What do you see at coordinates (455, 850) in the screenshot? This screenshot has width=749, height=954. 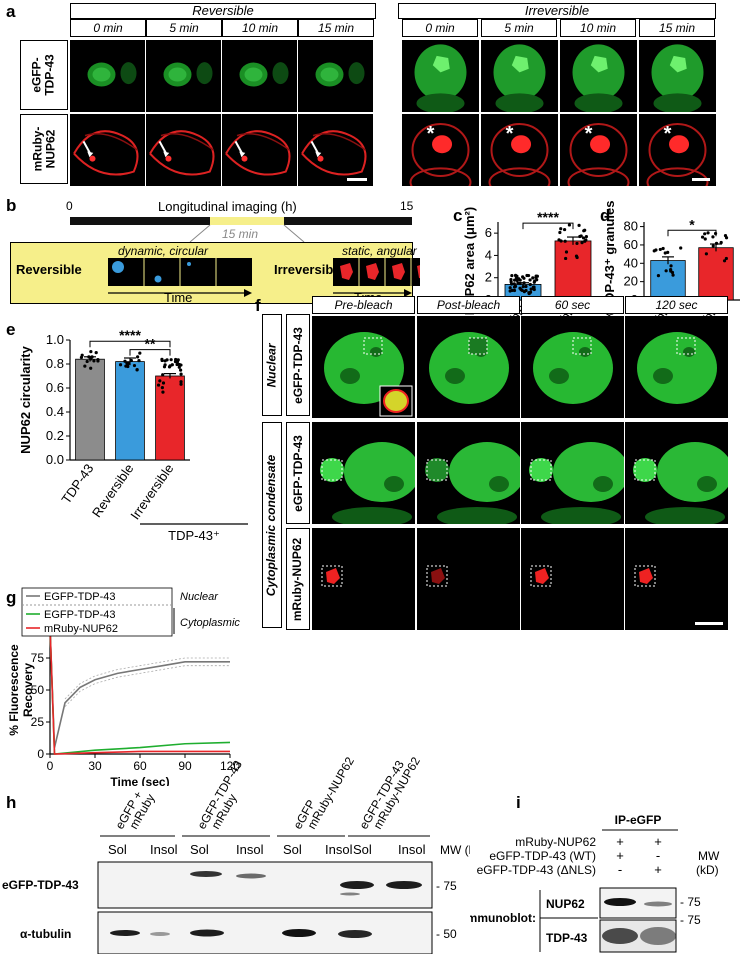 I see `mw-label: MW (kD)` at bounding box center [455, 850].